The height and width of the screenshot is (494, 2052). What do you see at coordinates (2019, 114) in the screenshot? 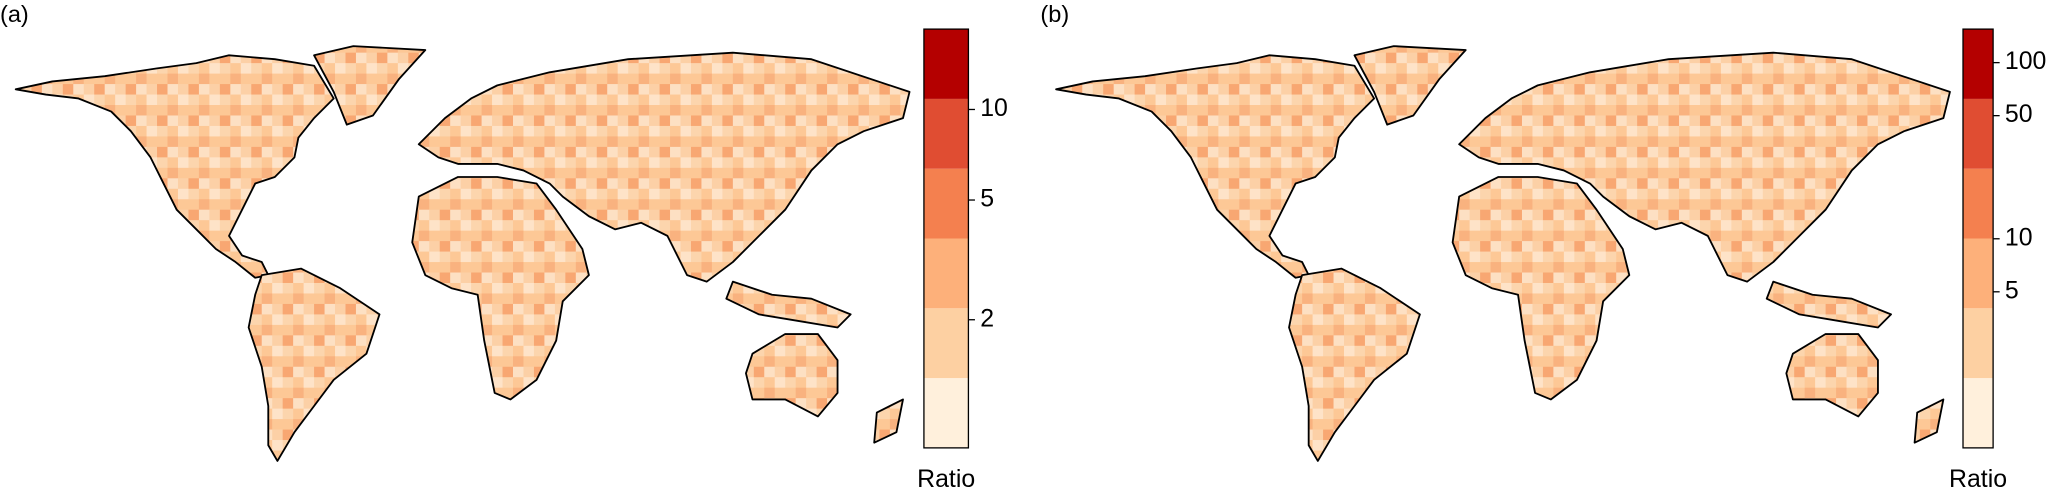
I see `colorbar-tick-label: 50` at bounding box center [2019, 114].